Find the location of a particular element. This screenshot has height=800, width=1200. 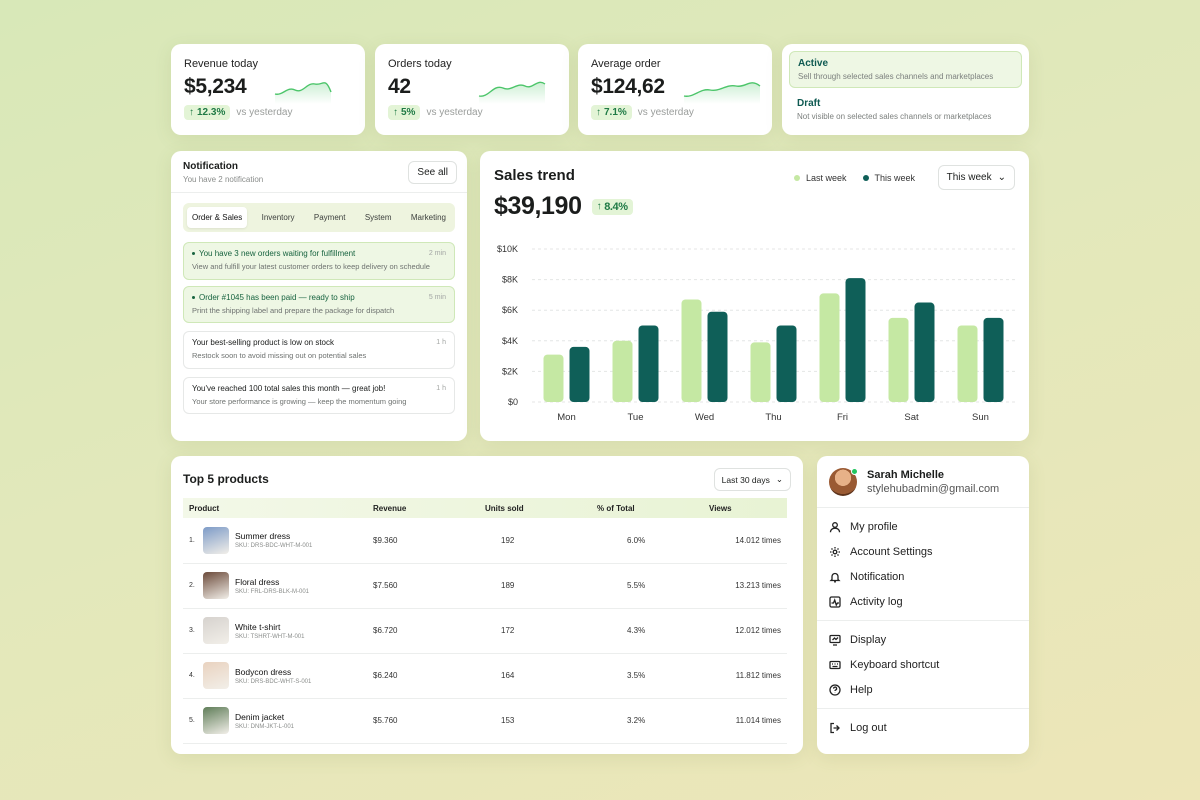

product-cell: 3. White t-shirt SKU: TSHRT-WHT-M-001 is located at coordinates (275, 631).